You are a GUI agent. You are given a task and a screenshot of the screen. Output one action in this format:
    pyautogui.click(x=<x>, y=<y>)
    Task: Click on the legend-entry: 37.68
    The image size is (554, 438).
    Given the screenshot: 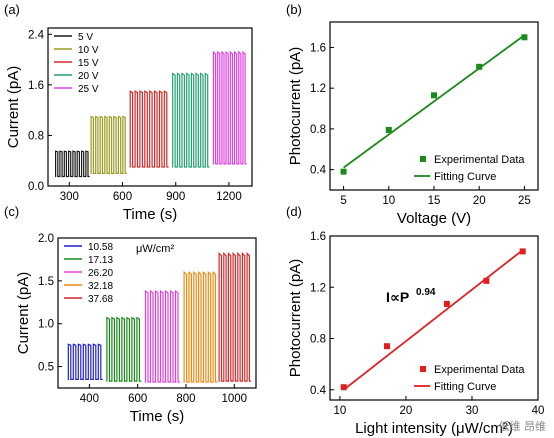 What is the action you would take?
    pyautogui.click(x=100, y=299)
    